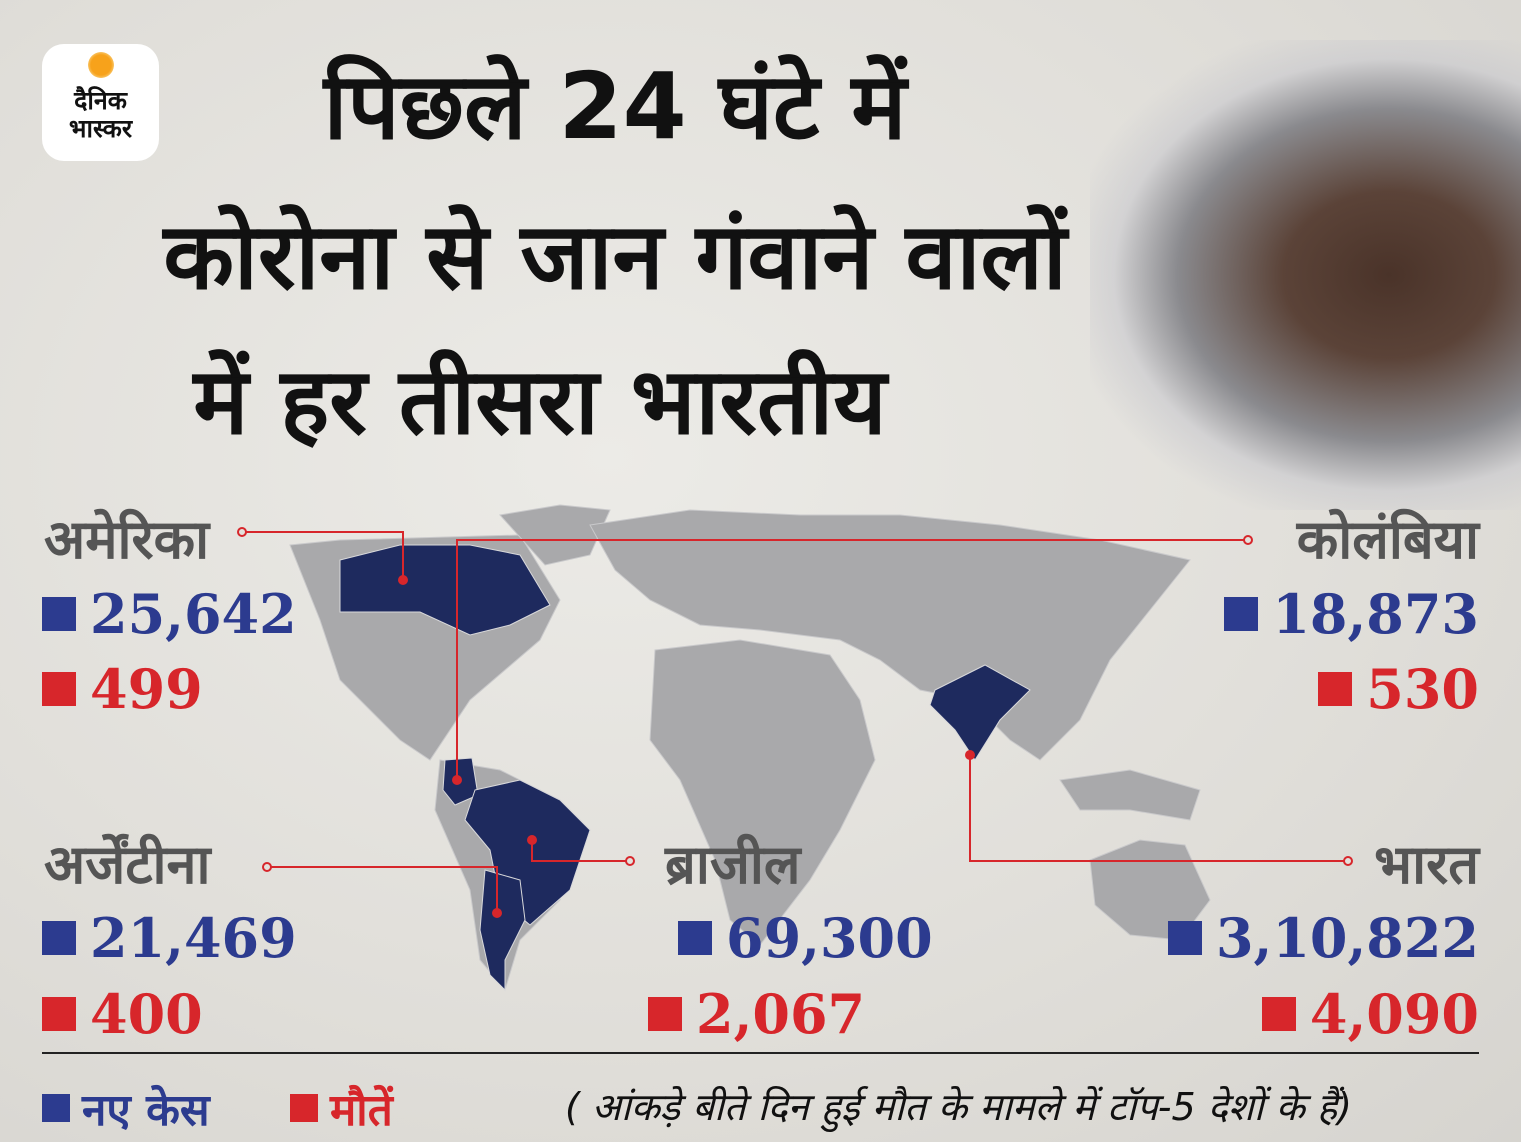 The width and height of the screenshot is (1521, 1142). What do you see at coordinates (1323, 938) in the screenshot?
I see `india-cases: 3,10,822` at bounding box center [1323, 938].